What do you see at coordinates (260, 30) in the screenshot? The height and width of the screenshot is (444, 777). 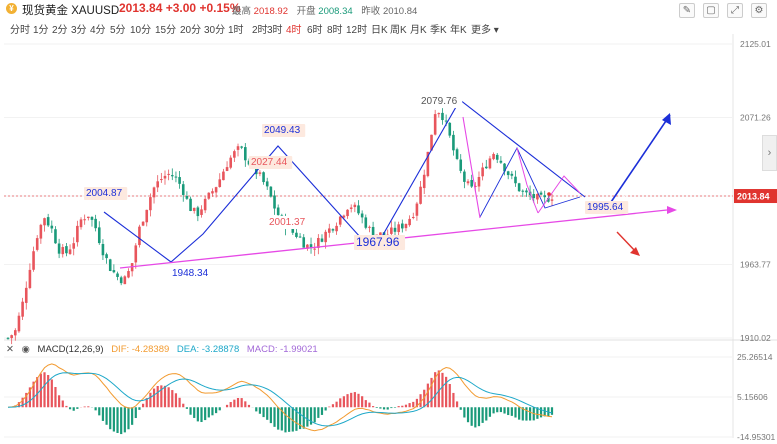 I see `period-tab-11: 2时` at bounding box center [260, 30].